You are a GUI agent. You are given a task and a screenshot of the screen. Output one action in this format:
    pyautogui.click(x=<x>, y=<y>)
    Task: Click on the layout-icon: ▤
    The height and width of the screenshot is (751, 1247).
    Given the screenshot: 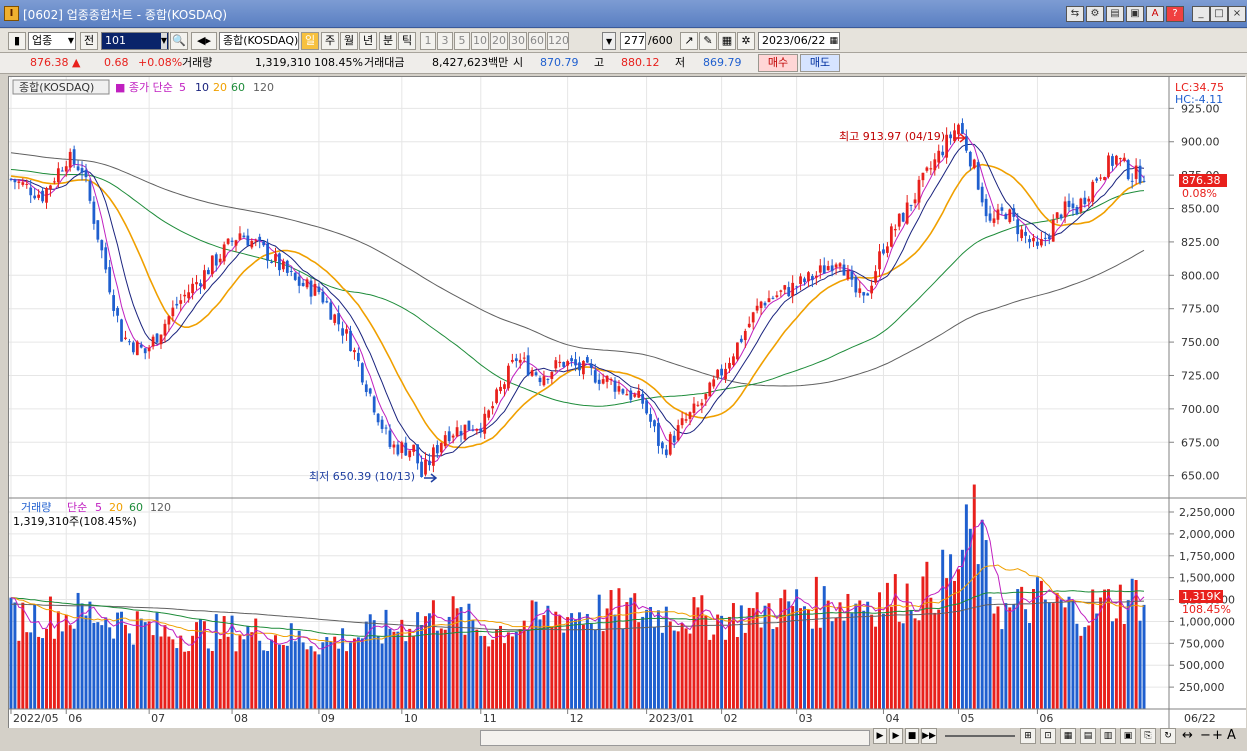 What is the action you would take?
    pyautogui.click(x=1088, y=736)
    